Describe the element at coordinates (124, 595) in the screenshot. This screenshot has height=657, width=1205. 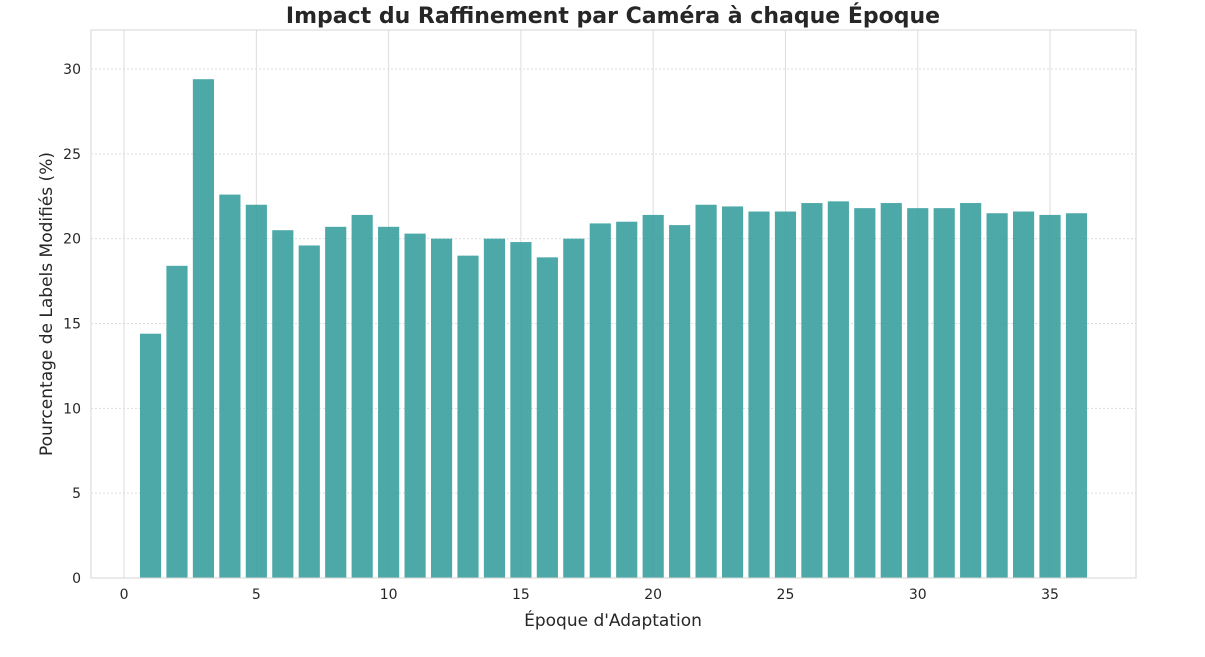
I see `x-tick-label-0: 0` at that location.